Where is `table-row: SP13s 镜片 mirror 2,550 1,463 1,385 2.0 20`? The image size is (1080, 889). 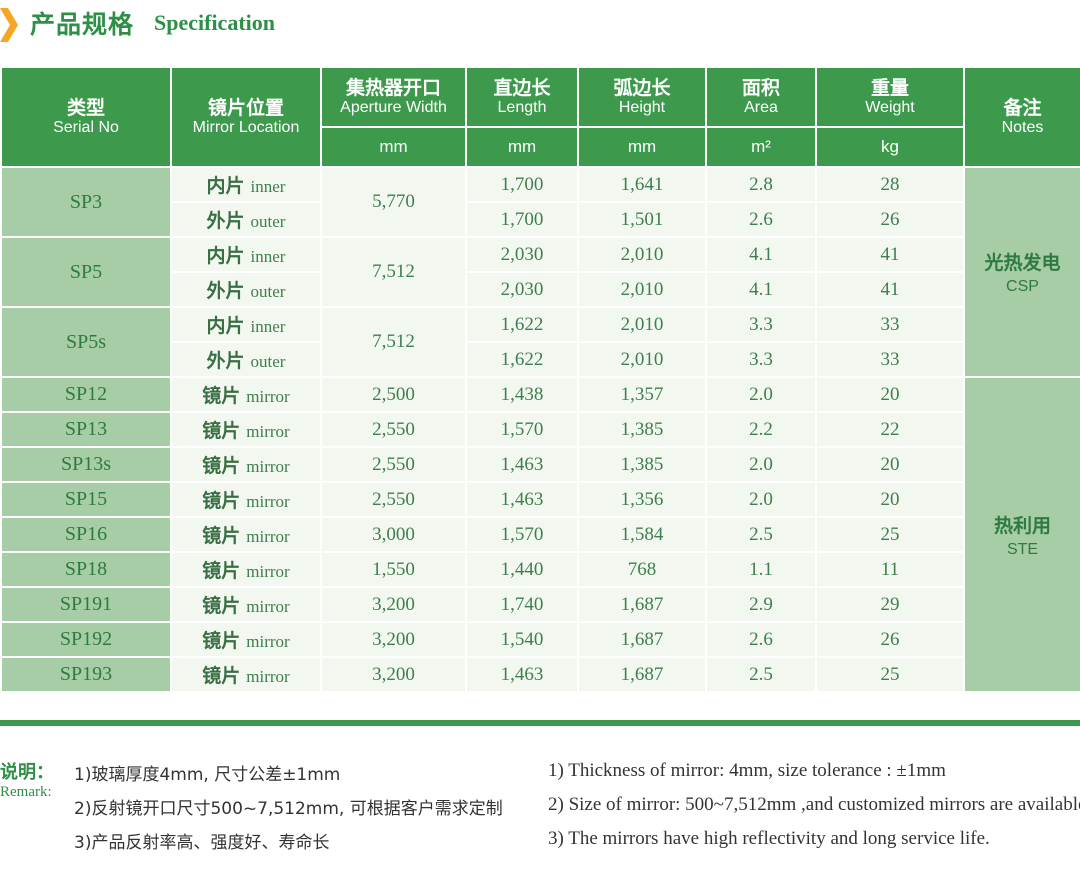 table-row: SP13s 镜片 mirror 2,550 1,463 1,385 2.0 20 is located at coordinates (540, 464).